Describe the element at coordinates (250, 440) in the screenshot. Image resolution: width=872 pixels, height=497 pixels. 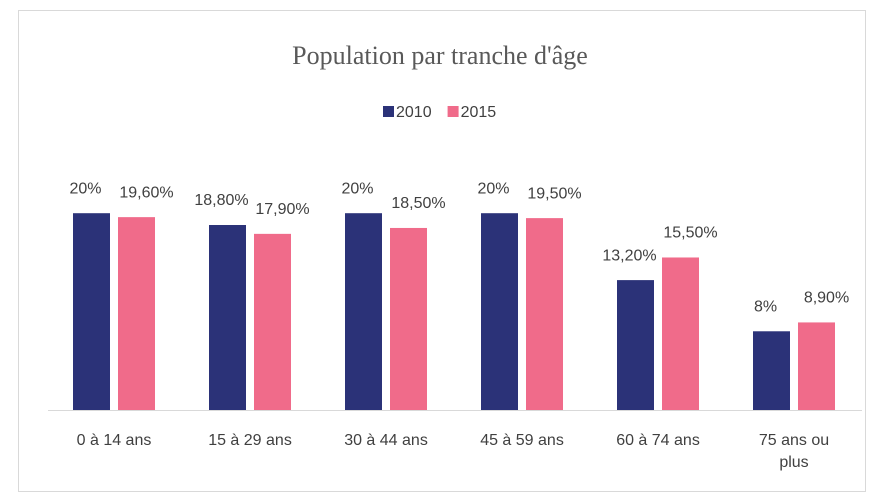
I see `x-tick-label: 15 à 29 ans` at that location.